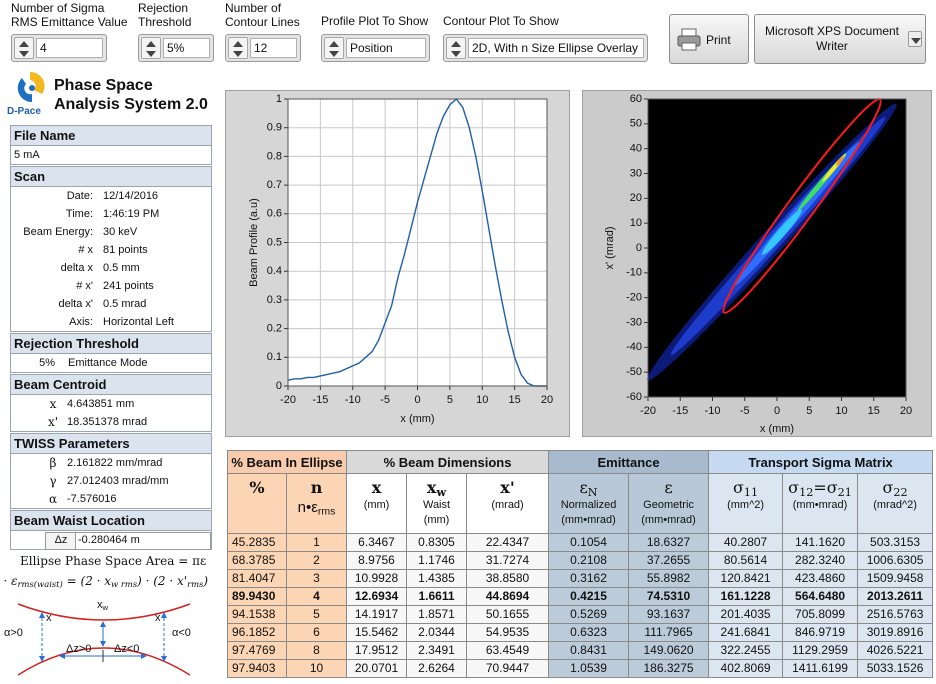  What do you see at coordinates (113, 561) in the screenshot?
I see `text-run: Ellipse Phase Space Area = πε` at bounding box center [113, 561].